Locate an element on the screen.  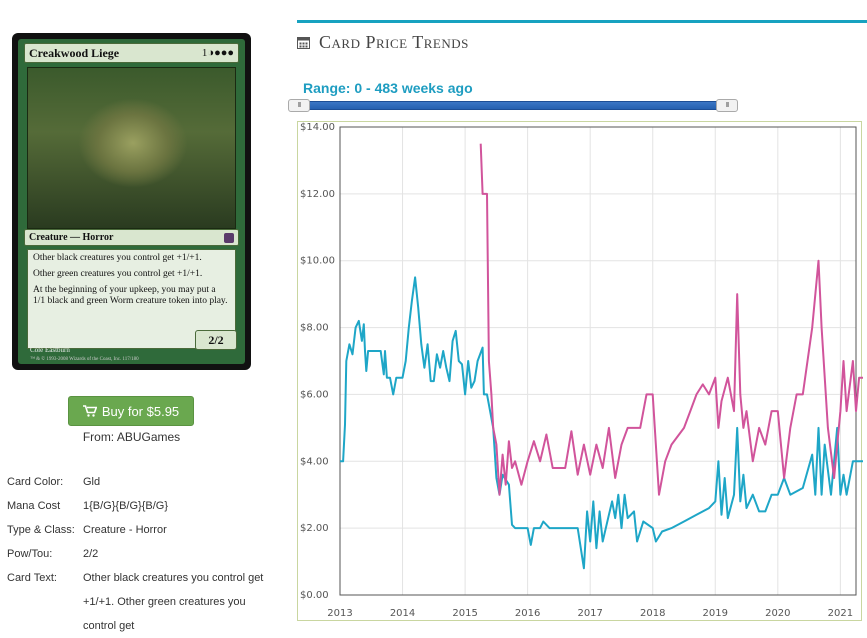
y-tick-label: $8.00 is located at coordinates (314, 328).